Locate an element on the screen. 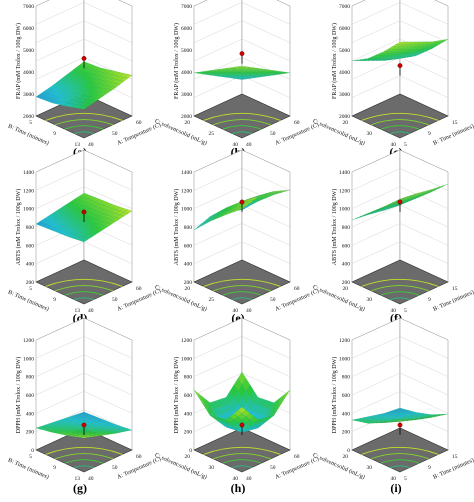 The image size is (474, 502). y-axis-title: C: solvent:solid (mL/g) is located at coordinates (181, 298).